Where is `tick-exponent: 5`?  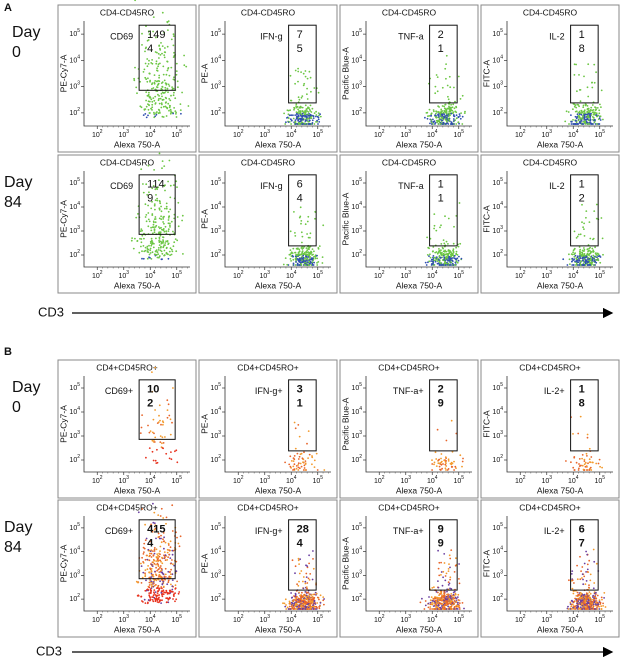
tick-exponent: 5 is located at coordinates (360, 385).